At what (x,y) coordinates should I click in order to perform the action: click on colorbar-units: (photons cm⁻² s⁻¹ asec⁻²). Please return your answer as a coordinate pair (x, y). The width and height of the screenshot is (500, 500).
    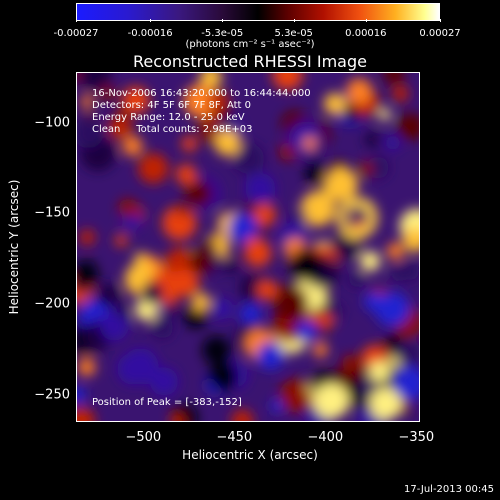
    Looking at the image, I should click on (250, 44).